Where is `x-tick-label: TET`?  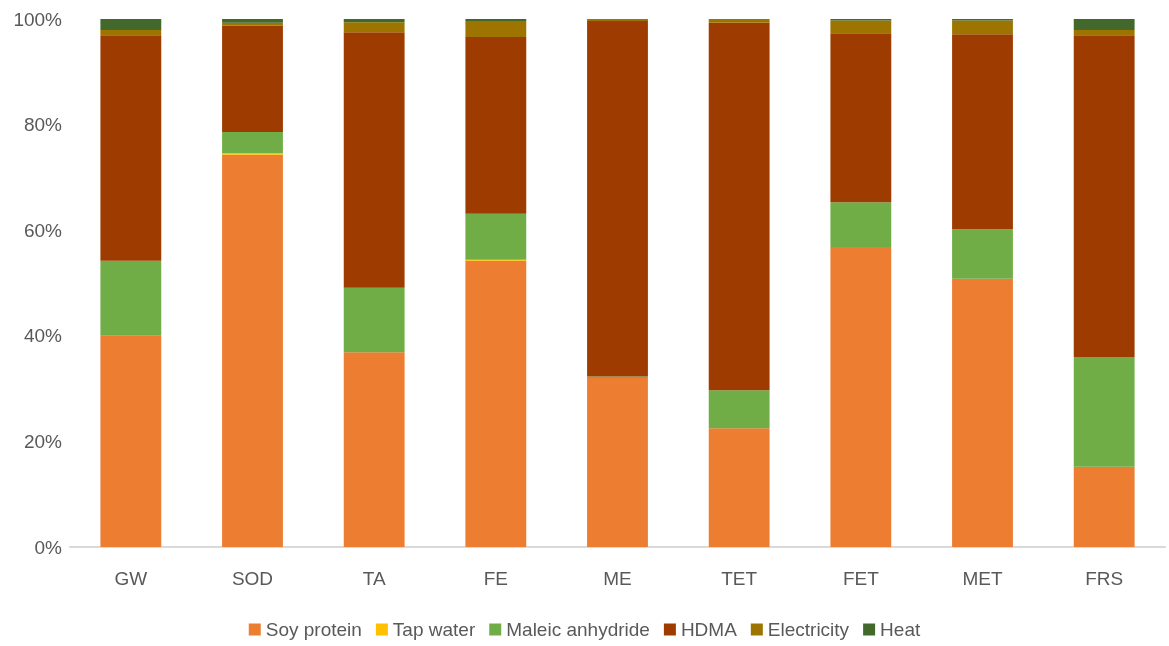 x-tick-label: TET is located at coordinates (739, 578).